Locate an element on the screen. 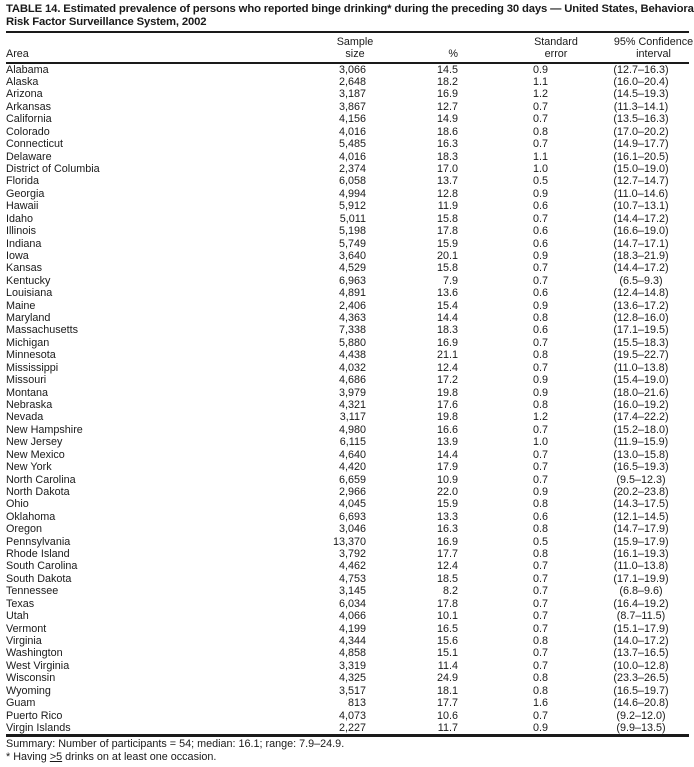 This screenshot has height=767, width=694. table-row: New Jersey 6,115 13.9 1.0 (11.9–15.9) is located at coordinates (347, 442).